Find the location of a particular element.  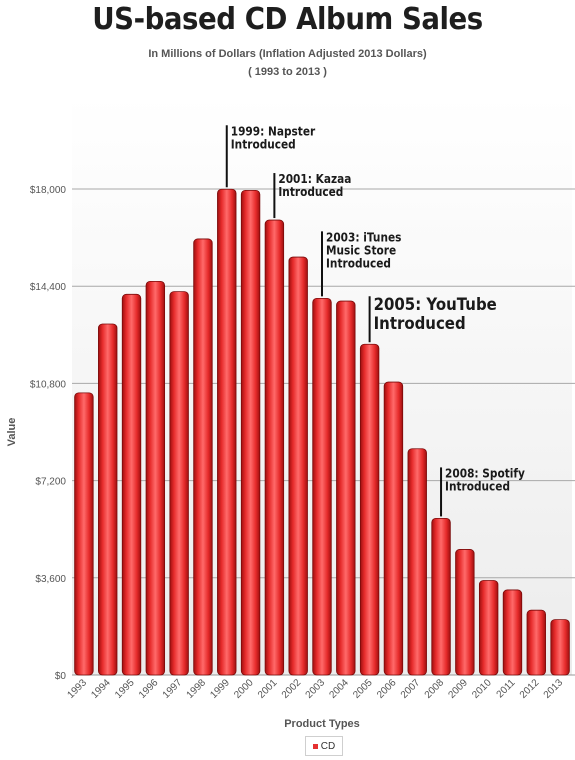

bar-2004 is located at coordinates (346, 488).